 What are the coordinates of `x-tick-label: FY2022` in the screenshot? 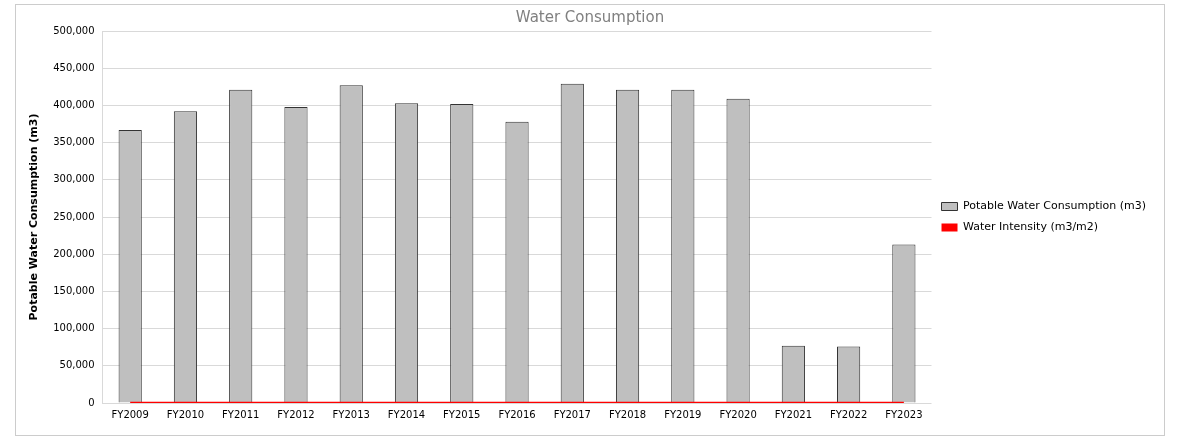 It's located at (848, 414).